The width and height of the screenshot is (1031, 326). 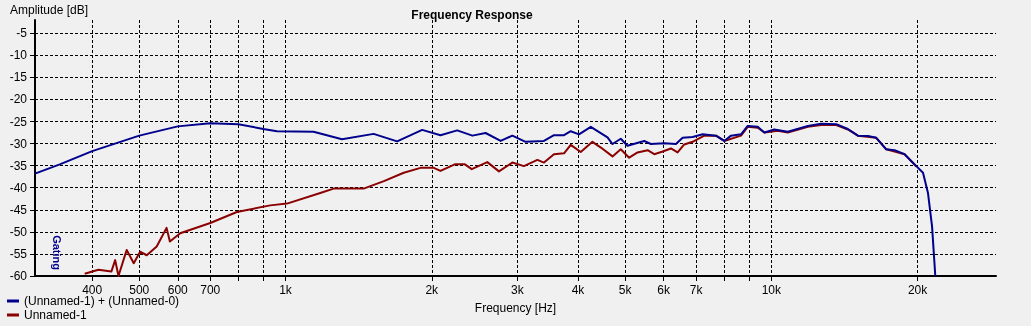 What do you see at coordinates (210, 290) in the screenshot?
I see `x-tick-label: 700` at bounding box center [210, 290].